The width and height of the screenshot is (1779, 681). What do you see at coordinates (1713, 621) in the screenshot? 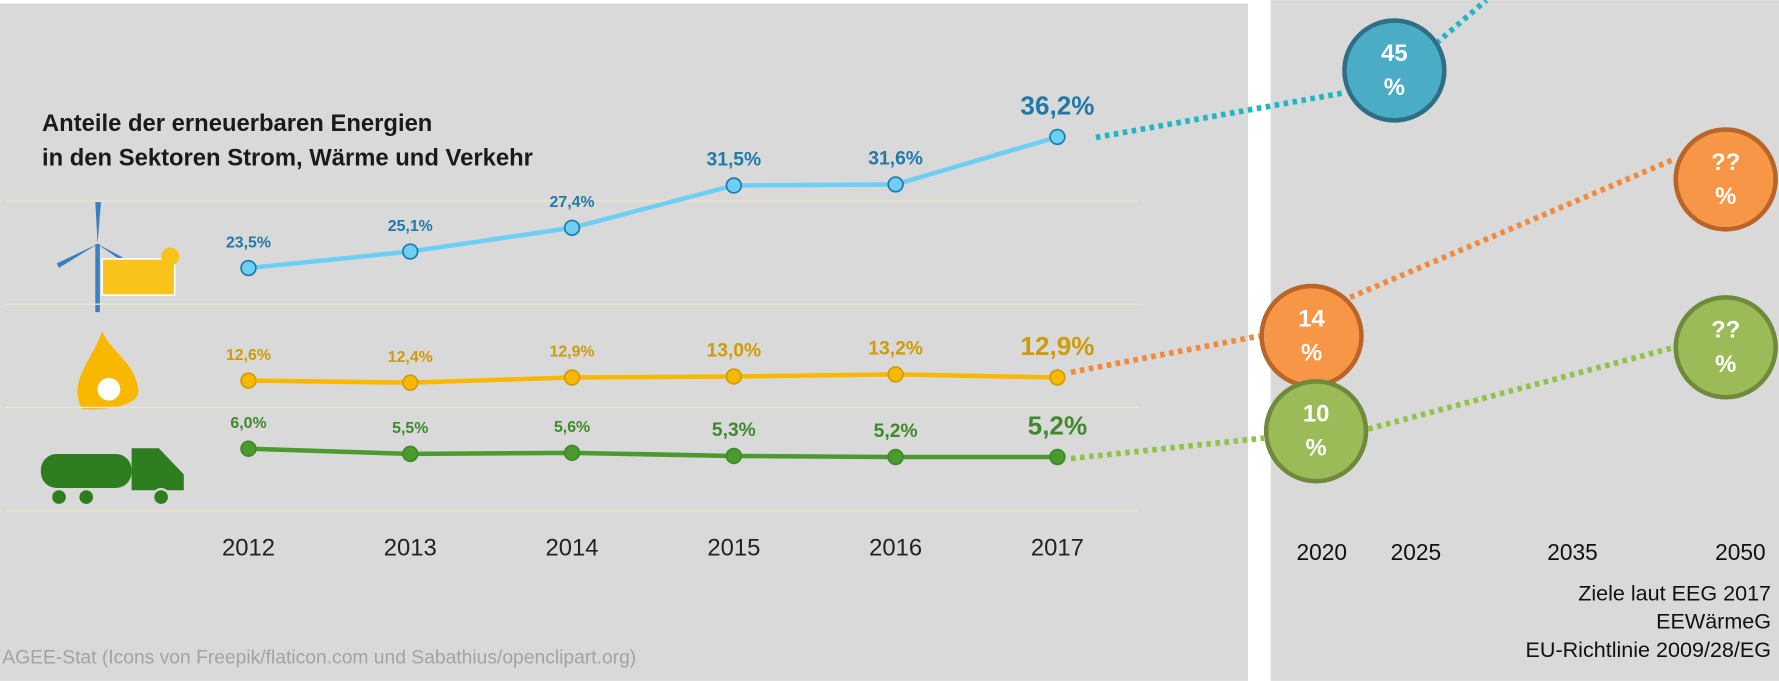
I see `target-source: EEWärmeG` at bounding box center [1713, 621].